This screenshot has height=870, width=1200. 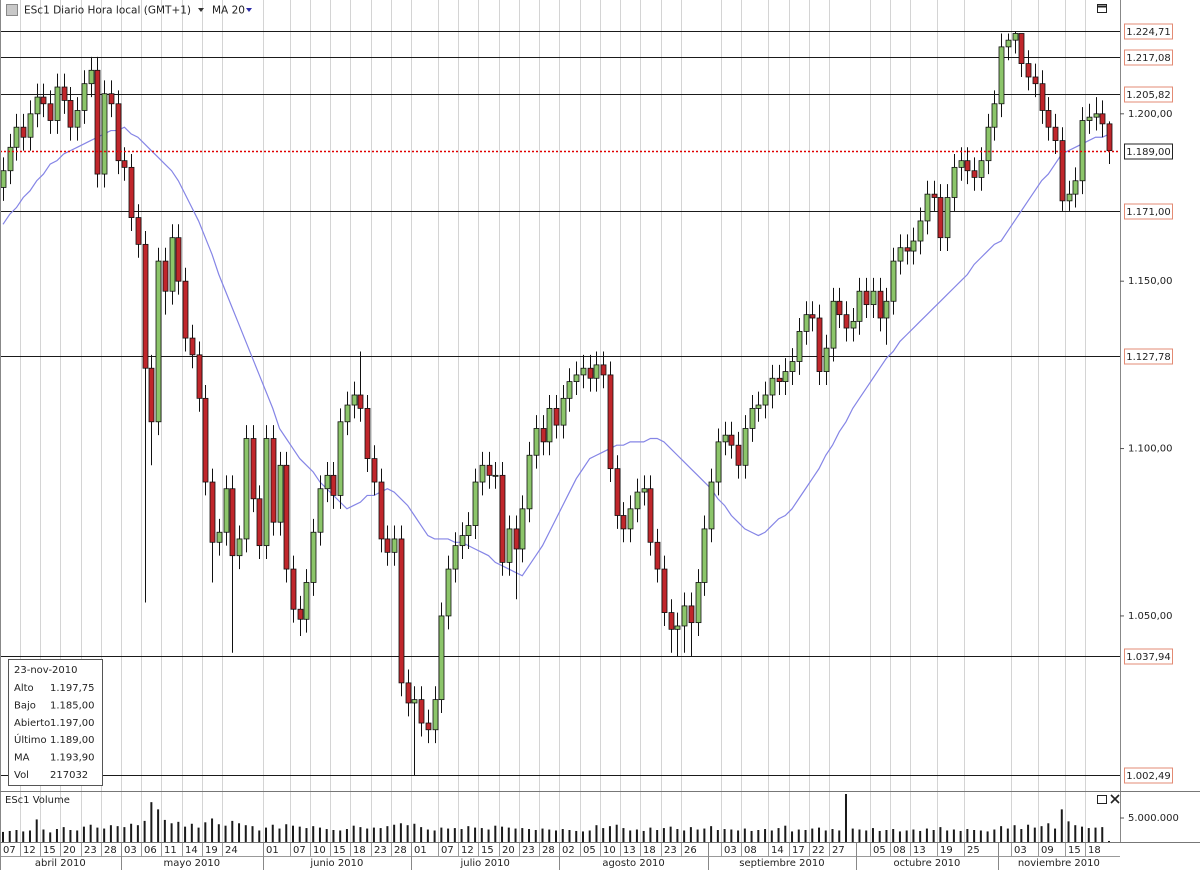 I want to click on month-label: mayo 2010, so click(x=192, y=863).